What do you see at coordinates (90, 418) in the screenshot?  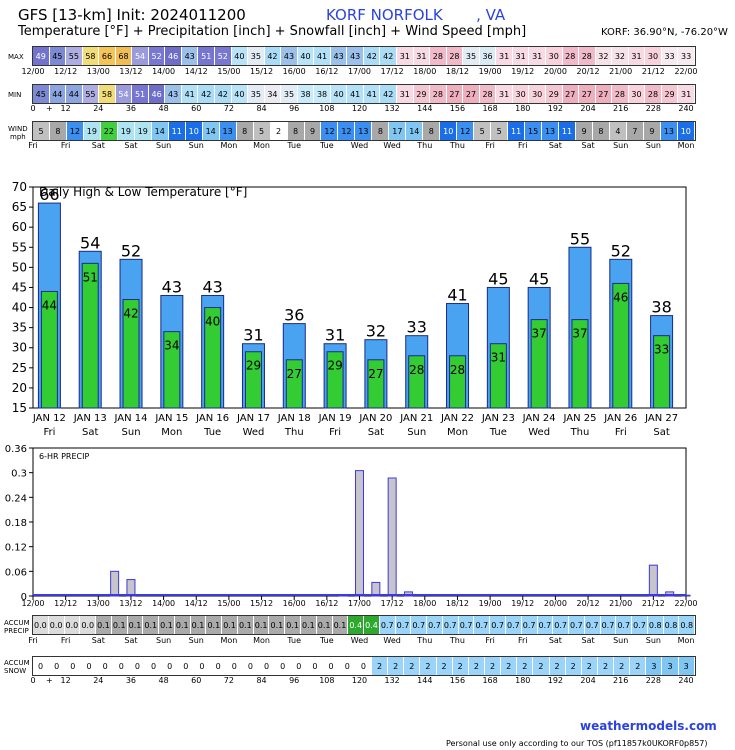 I see `date-category-label: JAN 13` at bounding box center [90, 418].